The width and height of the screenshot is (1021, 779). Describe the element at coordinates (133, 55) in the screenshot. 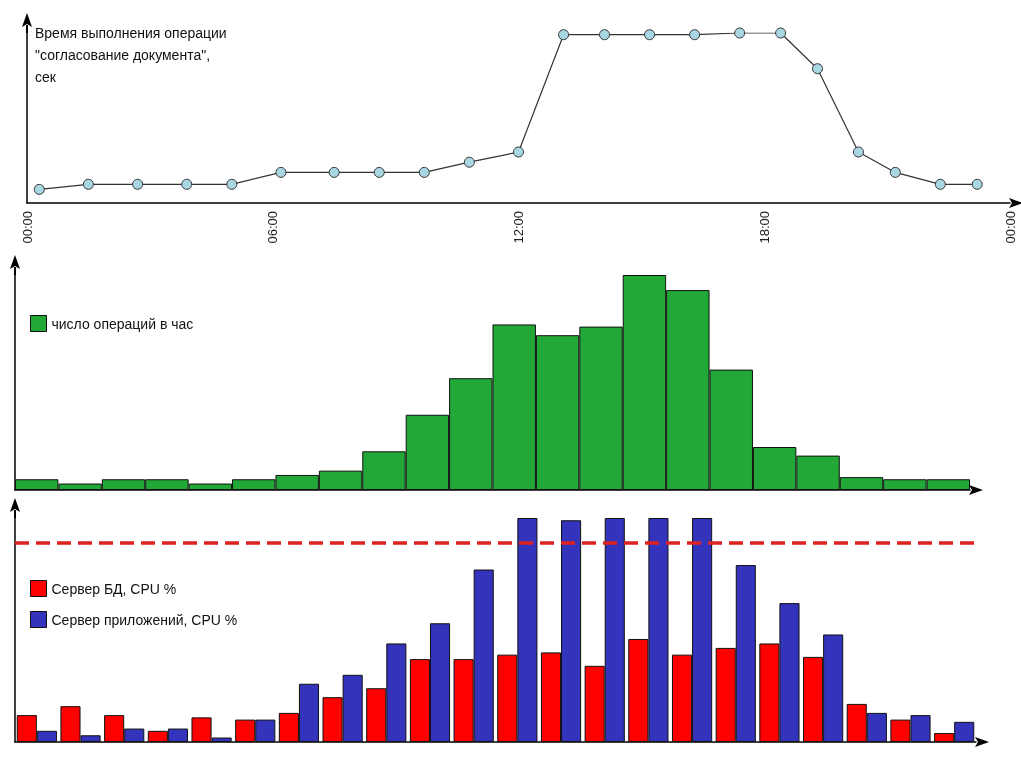

I see `y-axis-title: Время выполнения операции "согласование документа", сек` at that location.